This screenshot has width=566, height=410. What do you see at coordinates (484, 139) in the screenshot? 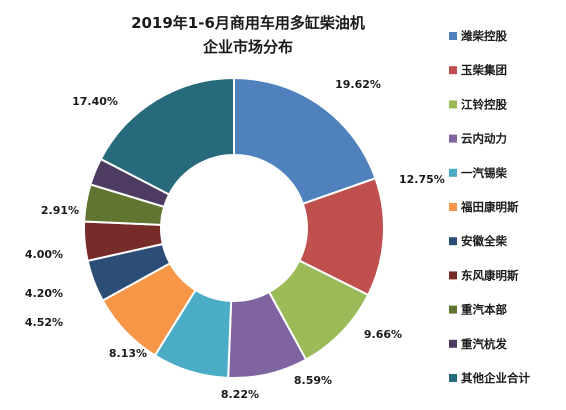
I see `legend-label: 云内动力` at bounding box center [484, 139].